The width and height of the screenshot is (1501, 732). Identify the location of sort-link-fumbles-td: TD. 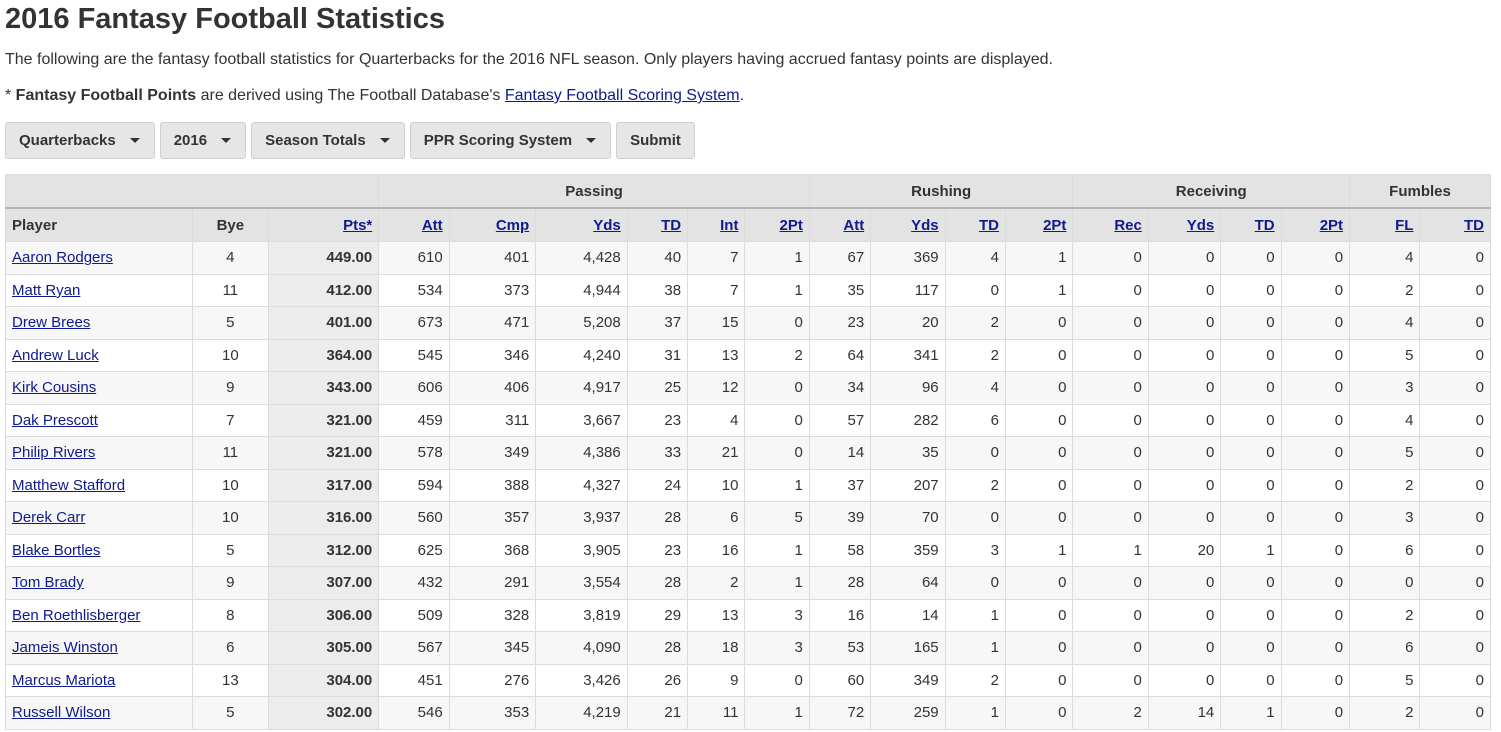
(1474, 225).